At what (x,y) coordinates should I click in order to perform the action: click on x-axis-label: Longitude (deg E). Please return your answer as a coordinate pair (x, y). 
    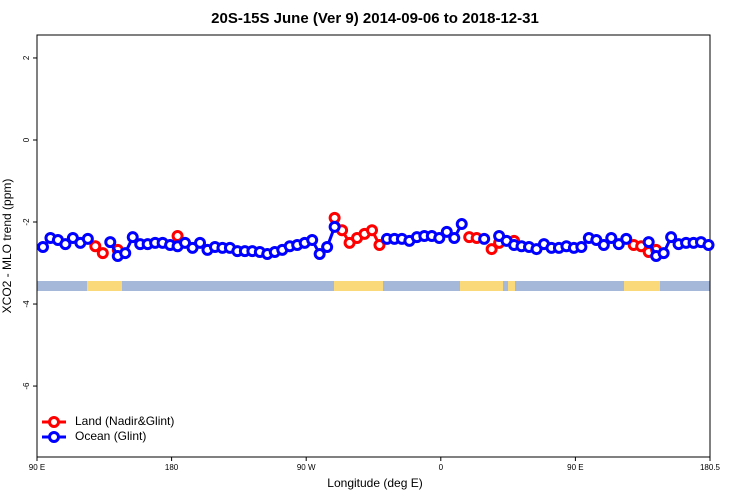
    Looking at the image, I should click on (374, 483).